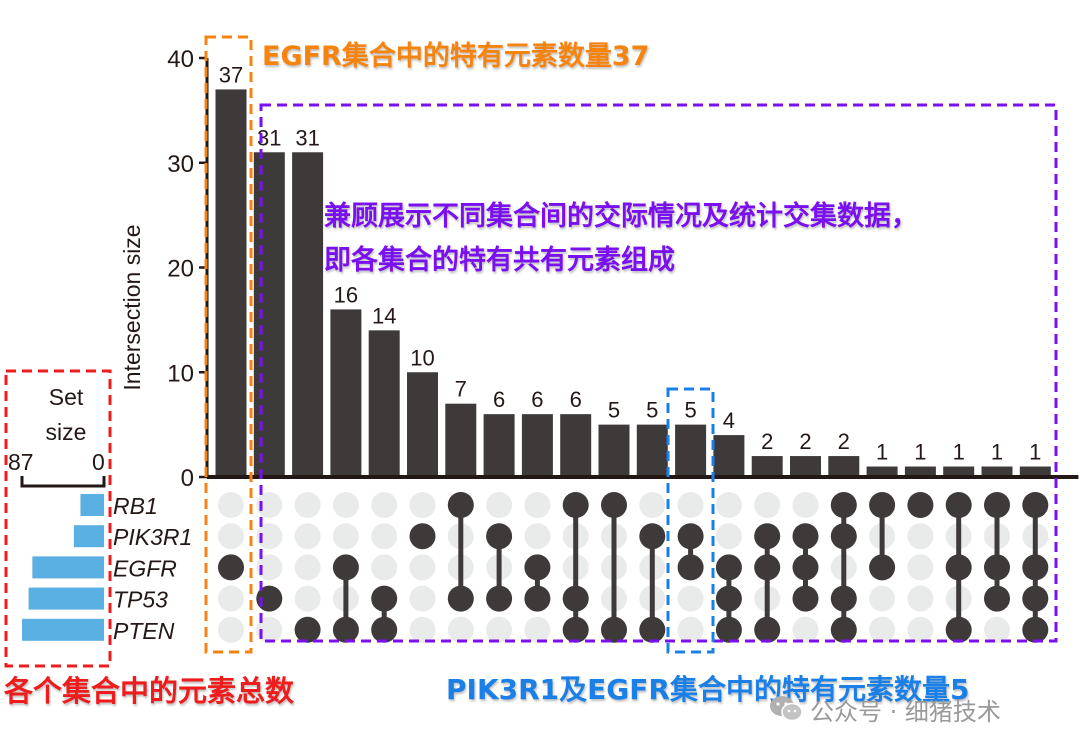  Describe the element at coordinates (456, 56) in the screenshot. I see `annotation-egfr-unique: EGFR集合中的特有元素数量37` at that location.